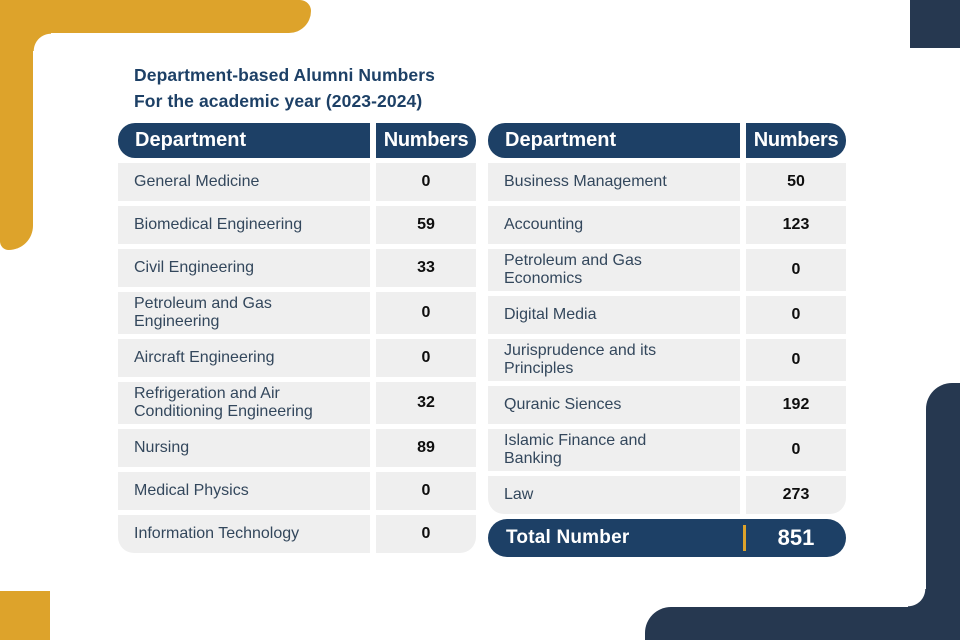  Describe the element at coordinates (284, 75) in the screenshot. I see `page-title-line1: Department-based Alumni Numbers` at that location.